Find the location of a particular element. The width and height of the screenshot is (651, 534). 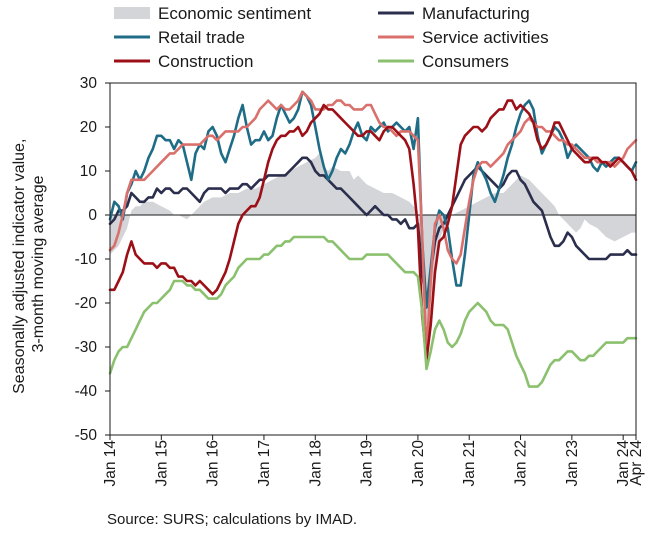

legend-label-construction: Construction is located at coordinates (205, 61).